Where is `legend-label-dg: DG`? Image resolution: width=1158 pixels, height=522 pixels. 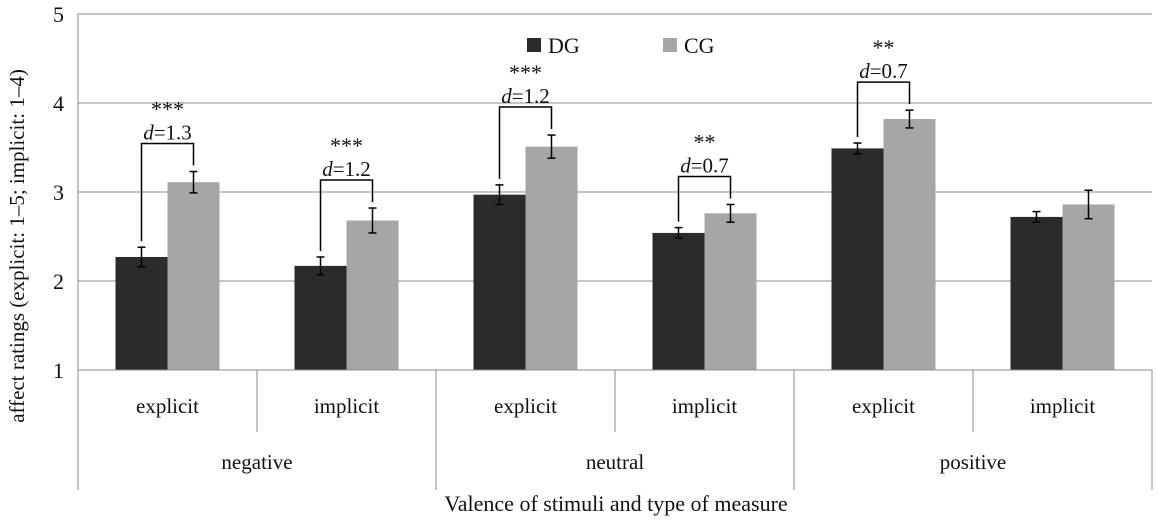 legend-label-dg: DG is located at coordinates (564, 45).